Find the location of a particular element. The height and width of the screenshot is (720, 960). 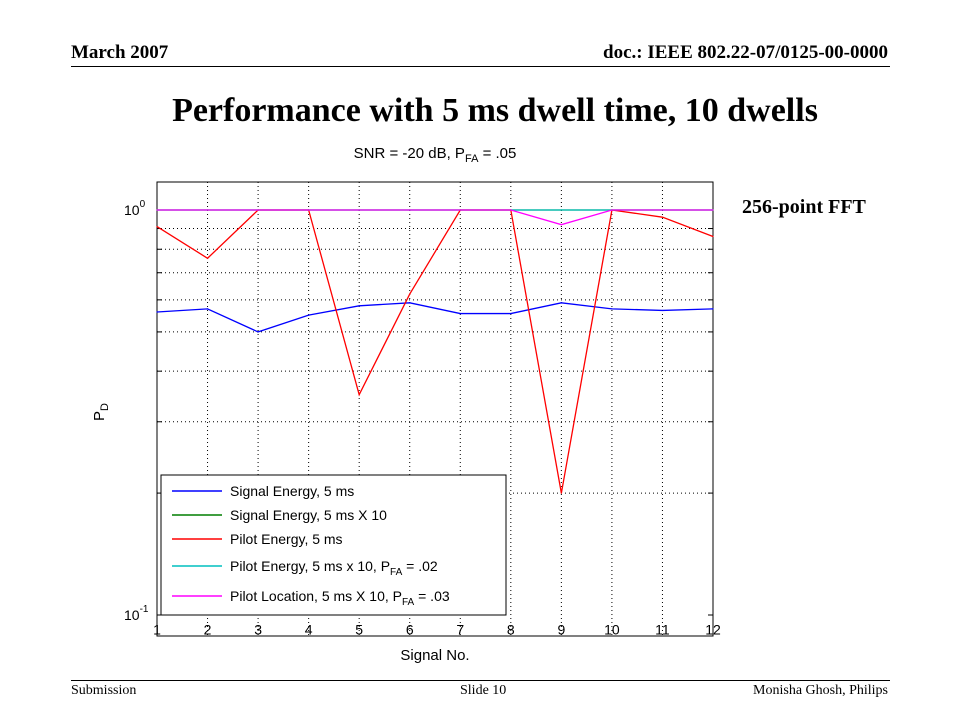

x-tick-label: 9 is located at coordinates (561, 629).